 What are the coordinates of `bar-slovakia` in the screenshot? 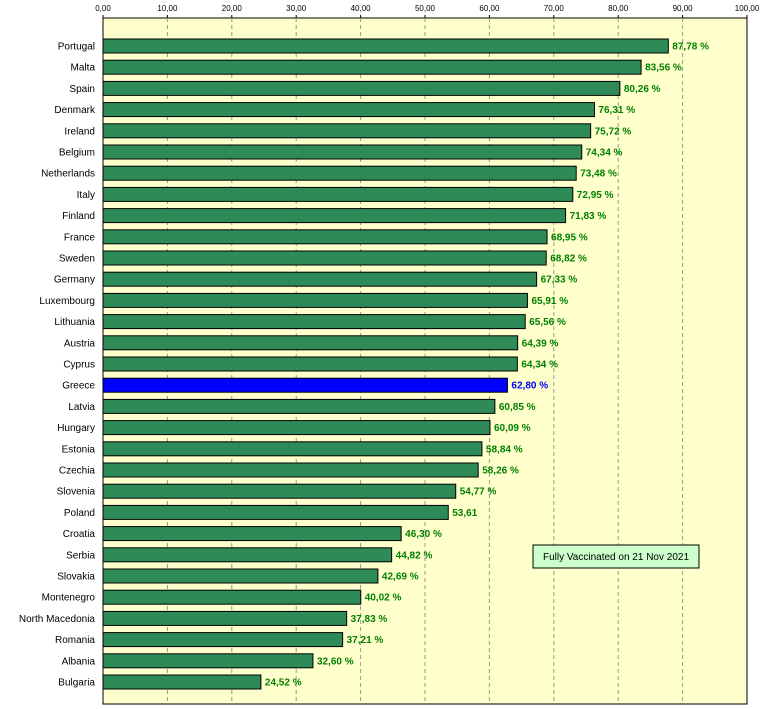 It's located at (240, 576).